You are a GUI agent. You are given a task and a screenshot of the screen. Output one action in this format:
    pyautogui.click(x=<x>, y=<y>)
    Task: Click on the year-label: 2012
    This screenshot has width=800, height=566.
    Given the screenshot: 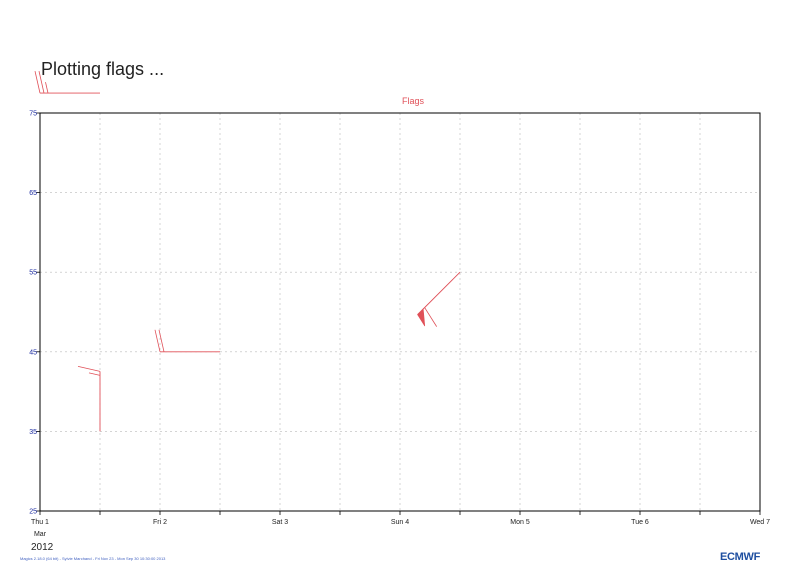 What is the action you would take?
    pyautogui.click(x=42, y=547)
    